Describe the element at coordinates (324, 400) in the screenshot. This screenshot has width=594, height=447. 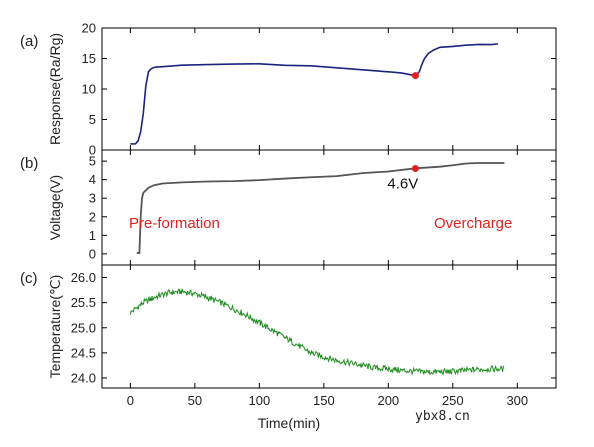
I see `x-tick-label: 150` at that location.